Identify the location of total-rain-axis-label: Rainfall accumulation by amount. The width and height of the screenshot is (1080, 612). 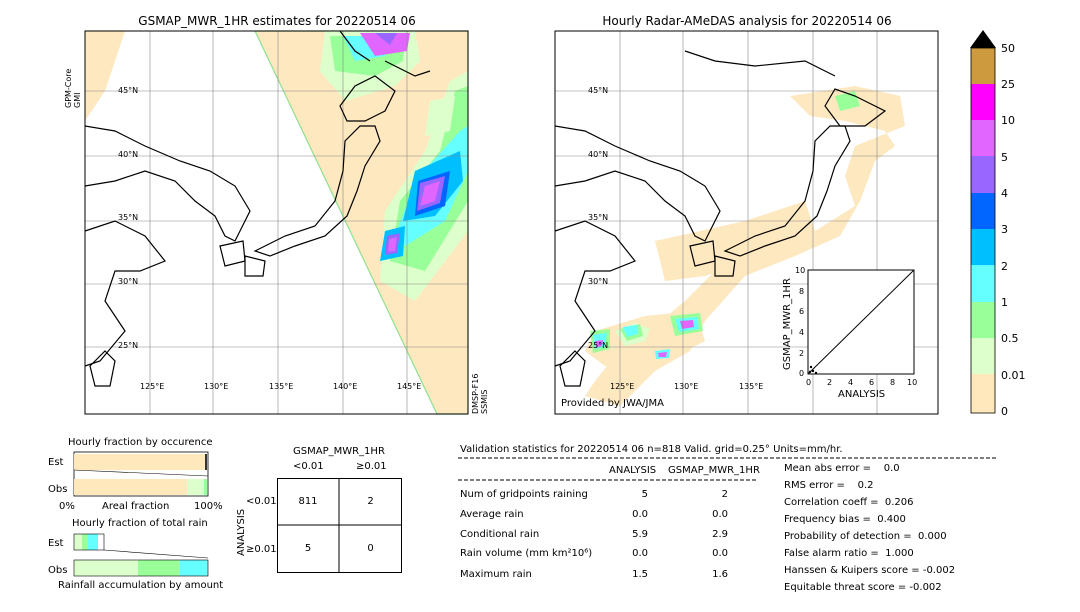
(141, 585).